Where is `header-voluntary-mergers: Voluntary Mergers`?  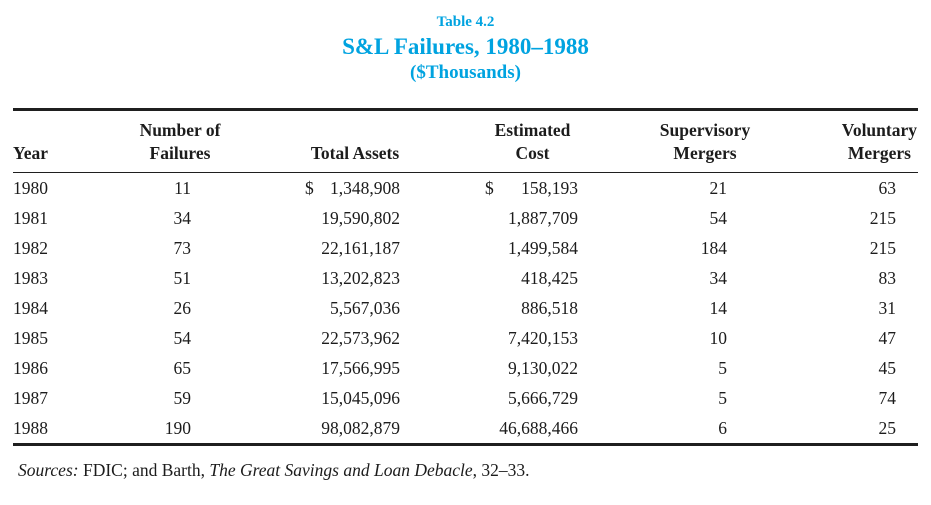 header-voluntary-mergers: Voluntary Mergers is located at coordinates (851, 141).